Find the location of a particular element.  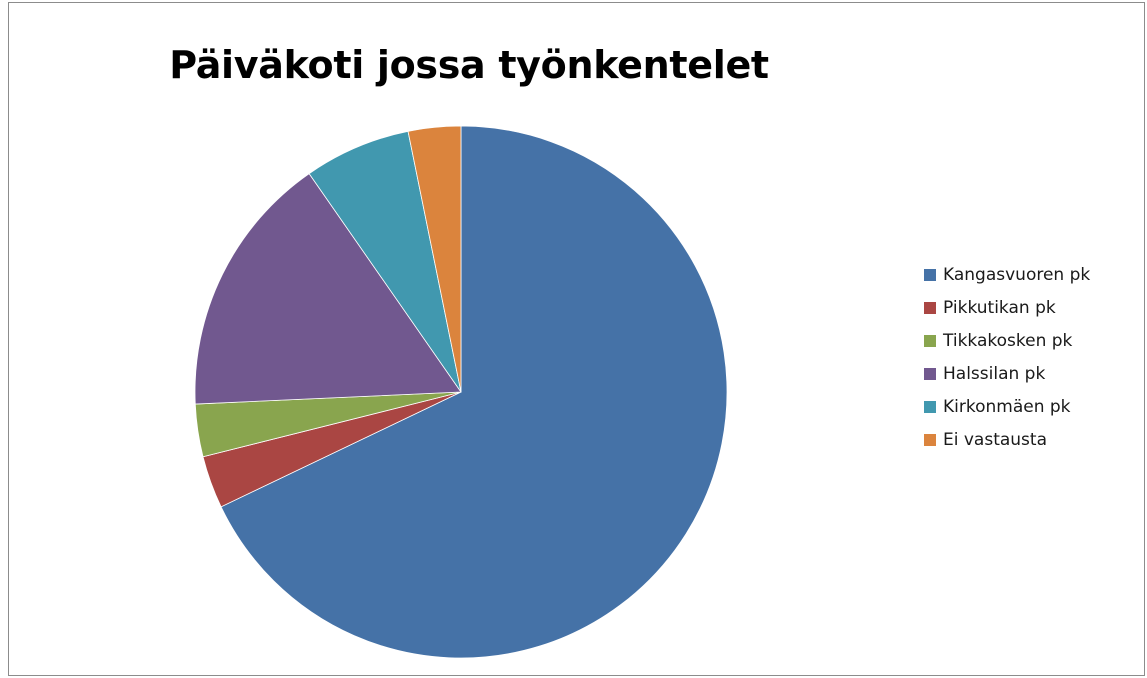

legend-item: Kangasvuoren pk is located at coordinates (1007, 274).